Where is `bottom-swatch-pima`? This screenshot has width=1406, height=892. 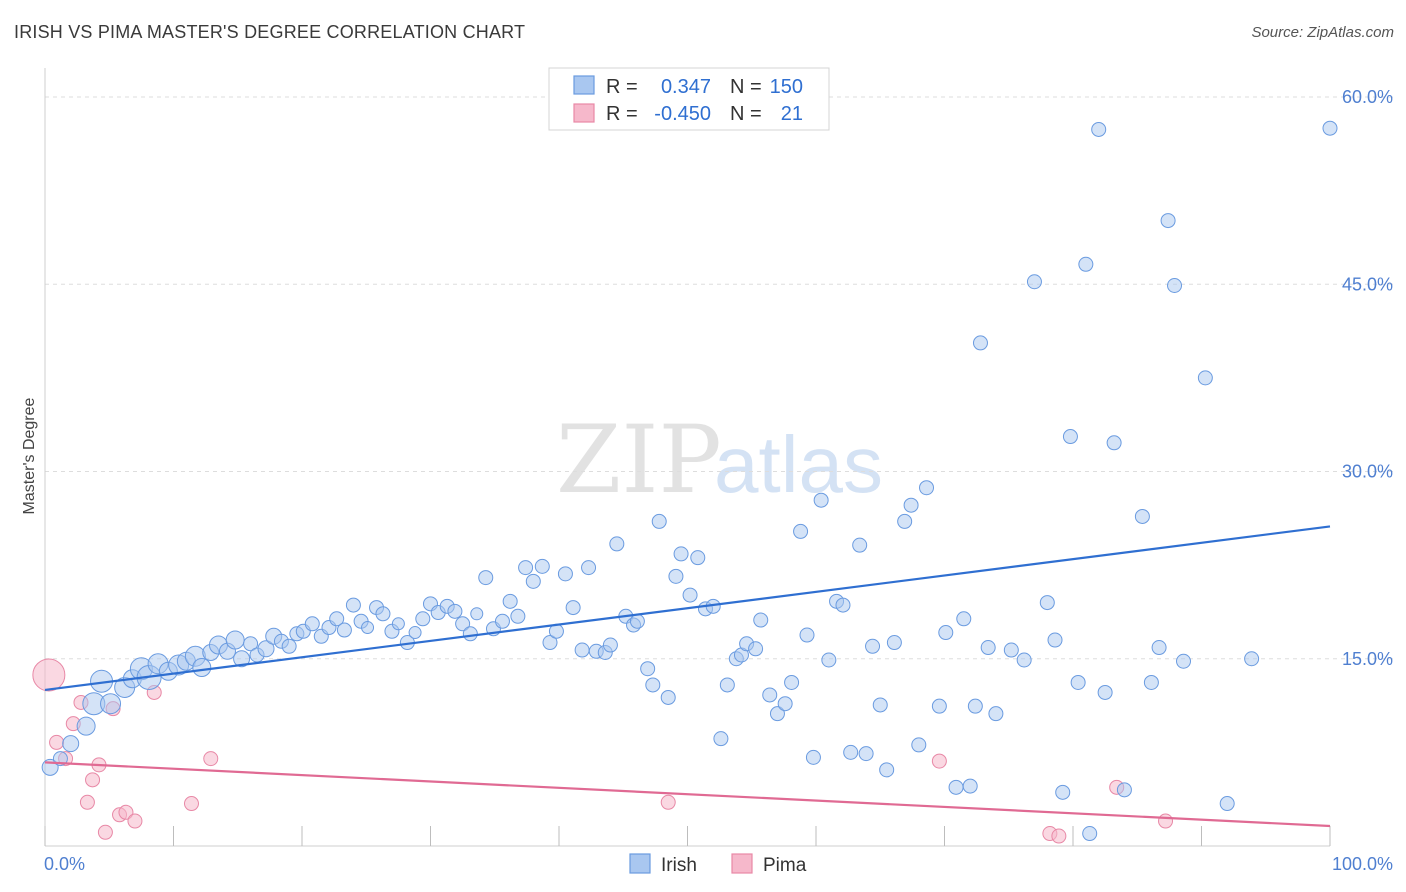
bottom-swatch-pima is located at coordinates (742, 863).